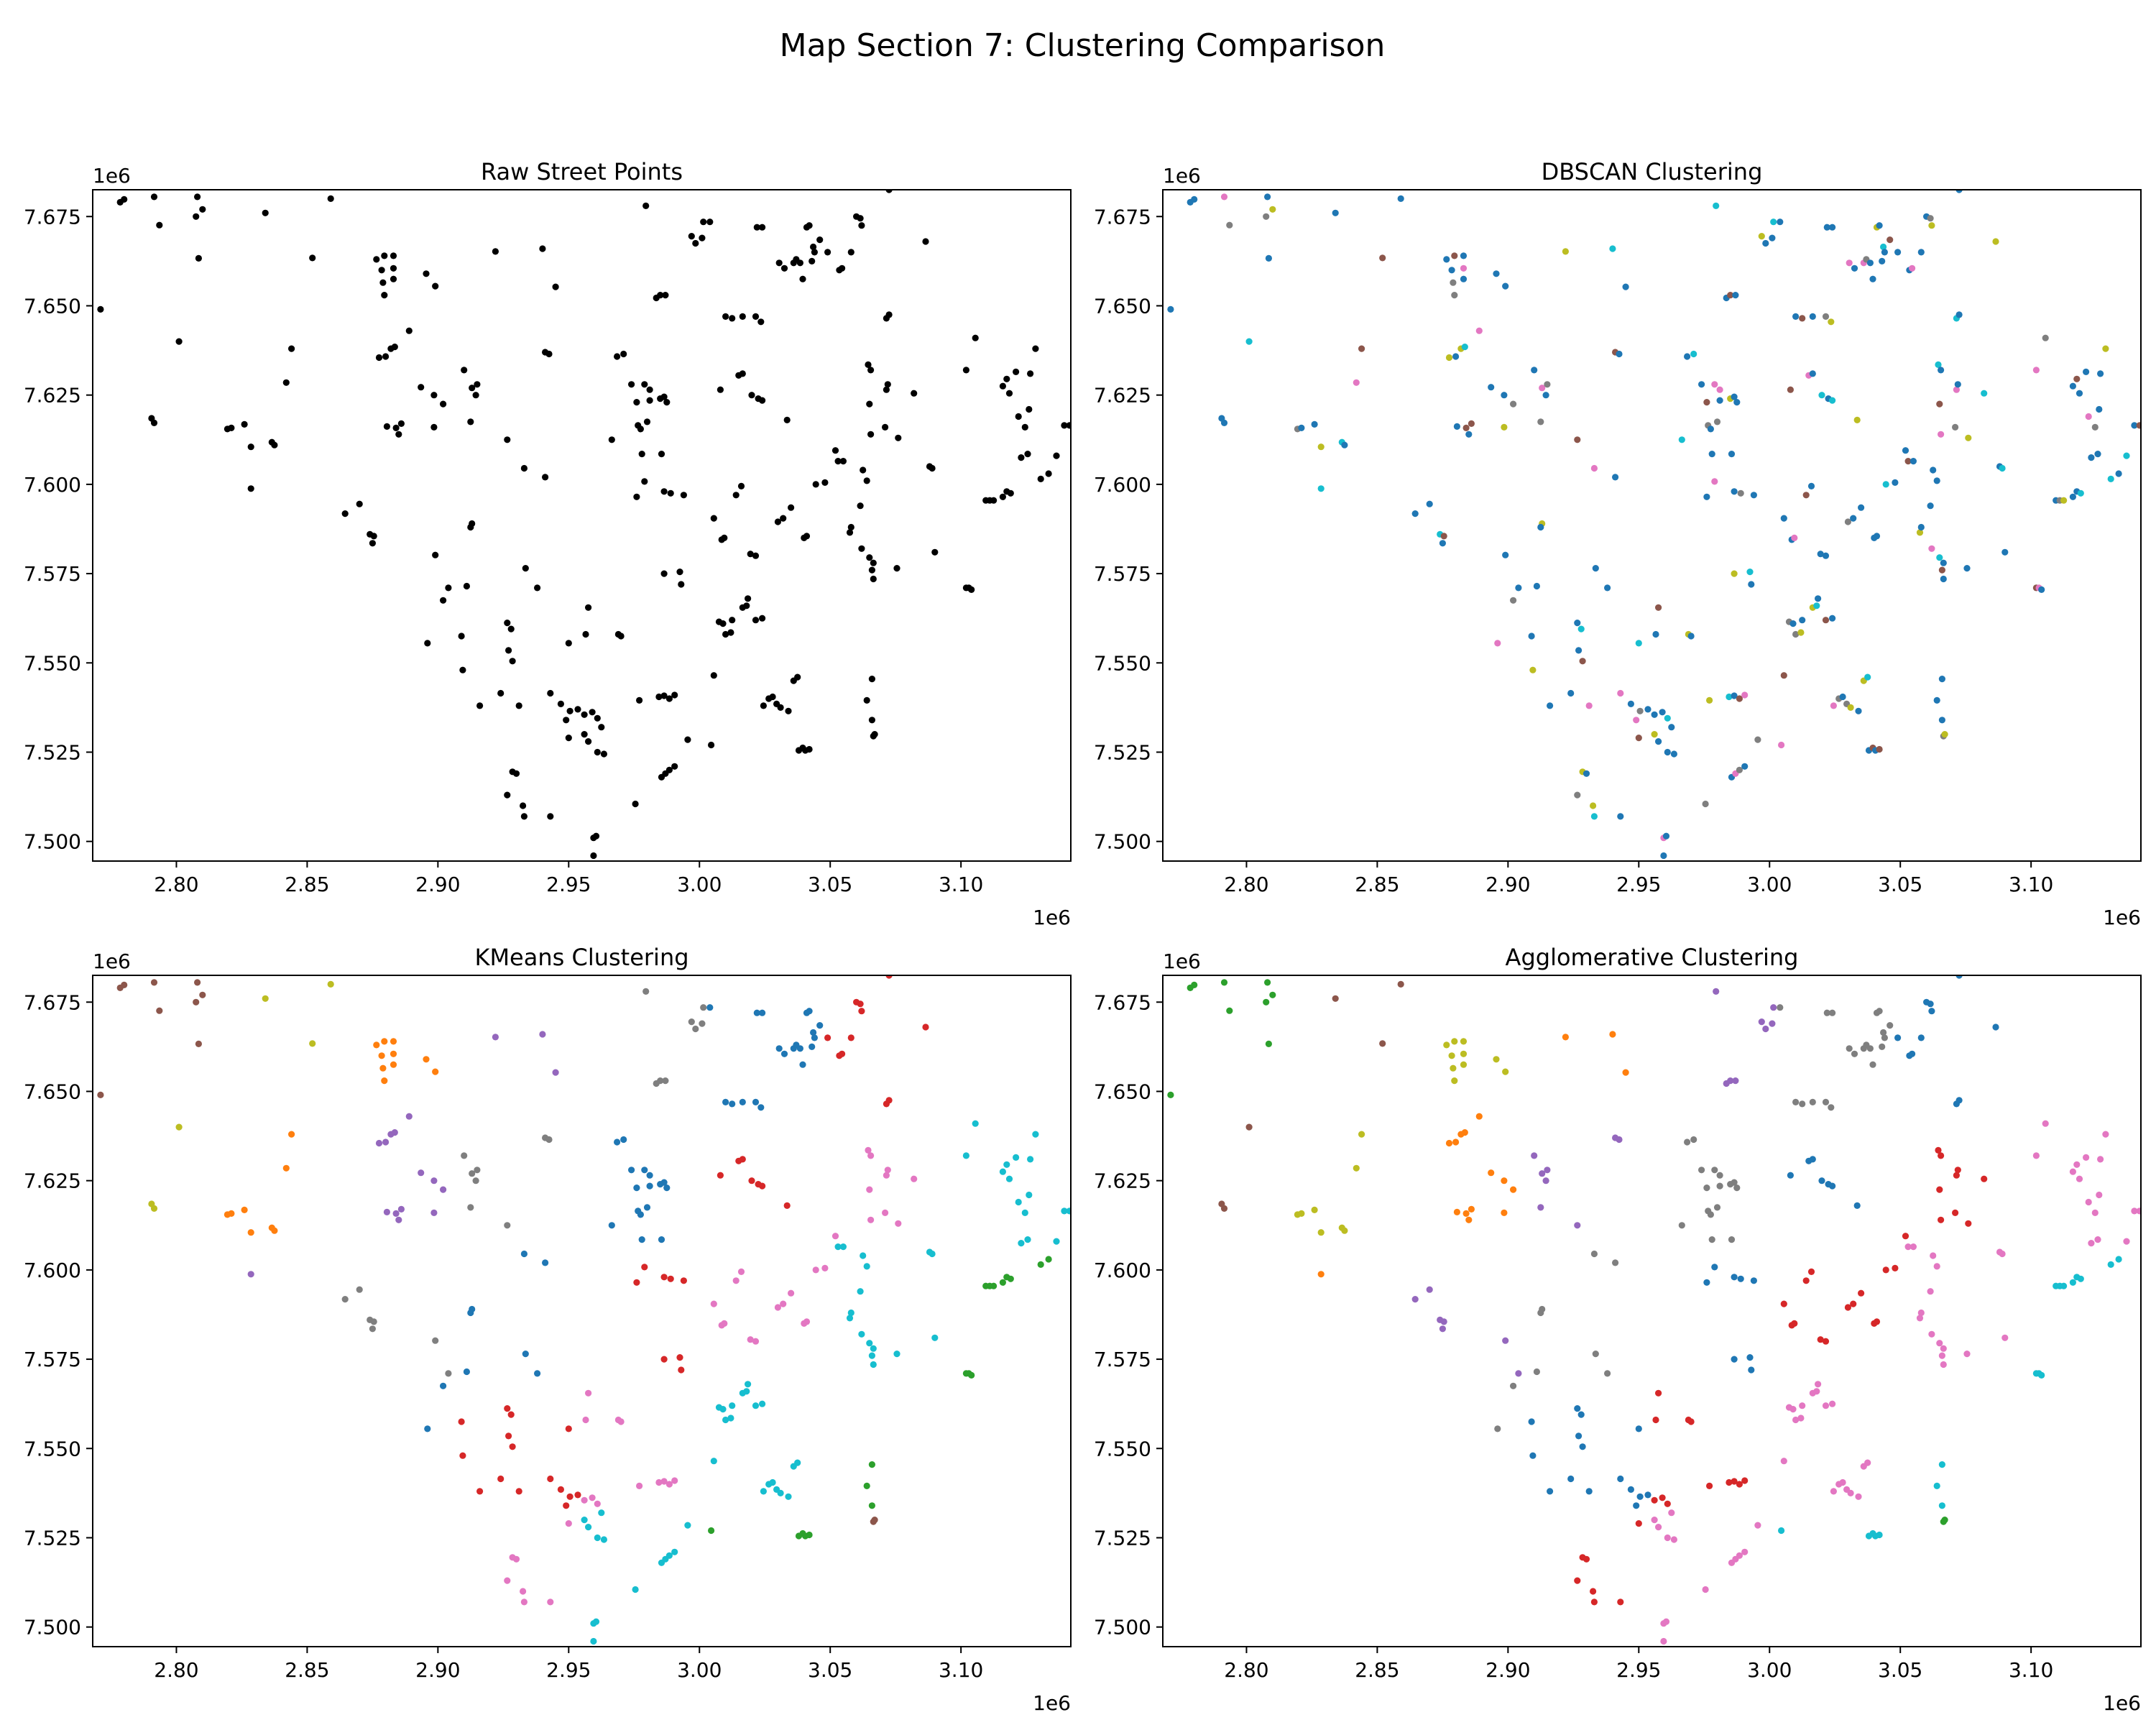  What do you see at coordinates (112, 961) in the screenshot?
I see `kmeans-y-offset-label: 1e6` at bounding box center [112, 961].